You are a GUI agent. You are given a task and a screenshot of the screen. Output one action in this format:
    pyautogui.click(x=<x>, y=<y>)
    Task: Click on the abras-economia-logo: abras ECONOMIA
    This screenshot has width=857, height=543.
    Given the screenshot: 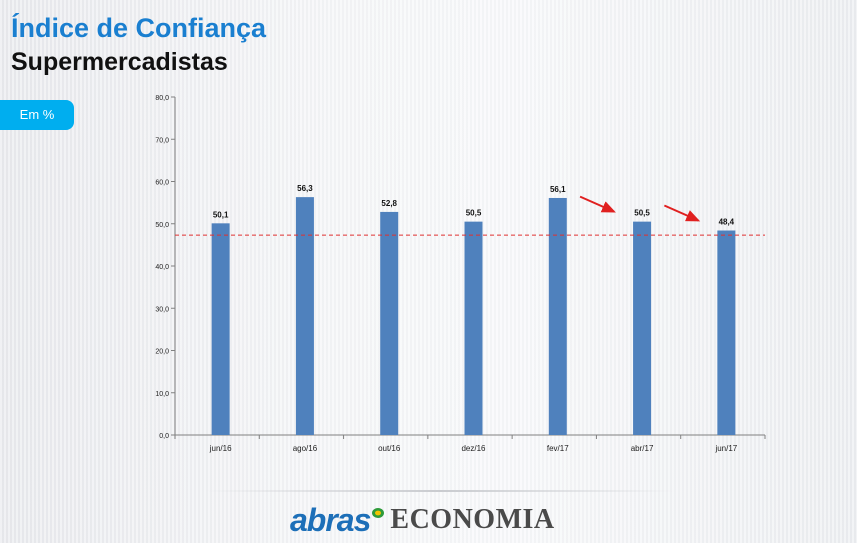 What is the action you would take?
    pyautogui.click(x=422, y=520)
    